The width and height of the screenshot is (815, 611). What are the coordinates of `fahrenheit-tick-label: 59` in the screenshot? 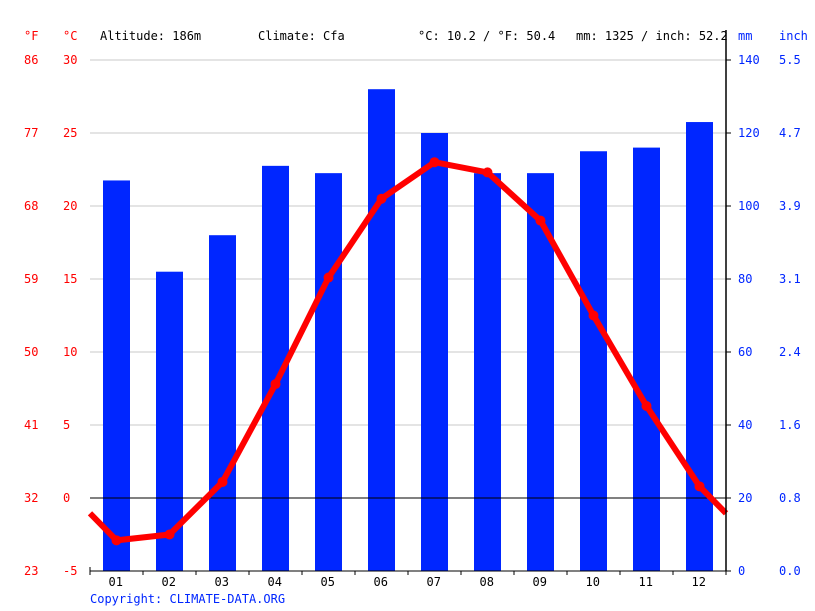 It's located at (31, 279).